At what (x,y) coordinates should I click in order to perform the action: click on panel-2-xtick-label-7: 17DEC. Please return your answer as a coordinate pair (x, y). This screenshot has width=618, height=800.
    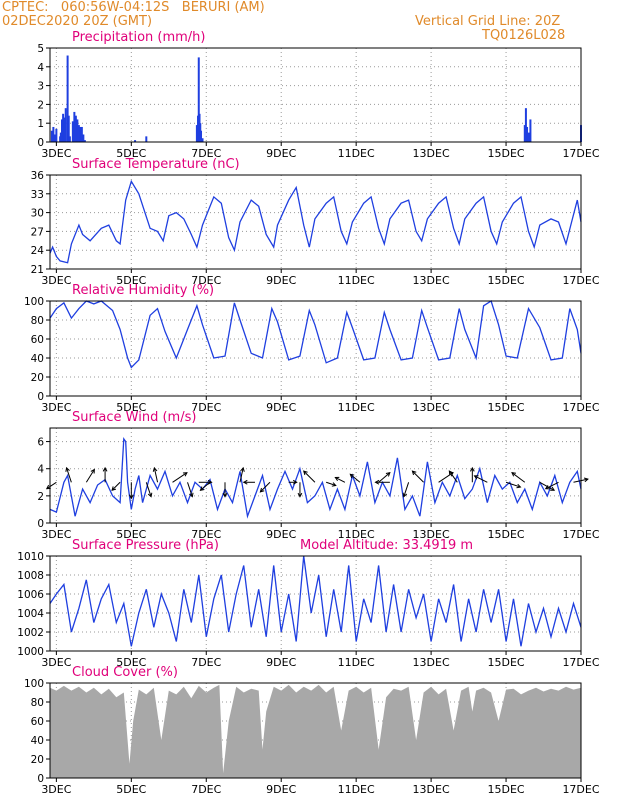
    Looking at the image, I should click on (580, 280).